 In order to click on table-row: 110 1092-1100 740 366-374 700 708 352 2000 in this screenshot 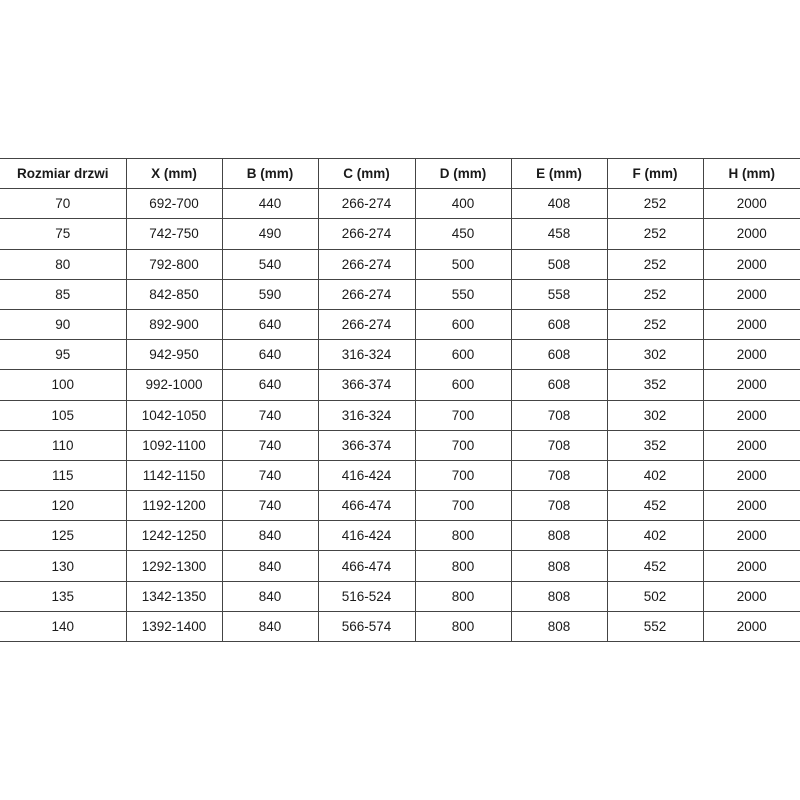, I will do `click(400, 445)`.